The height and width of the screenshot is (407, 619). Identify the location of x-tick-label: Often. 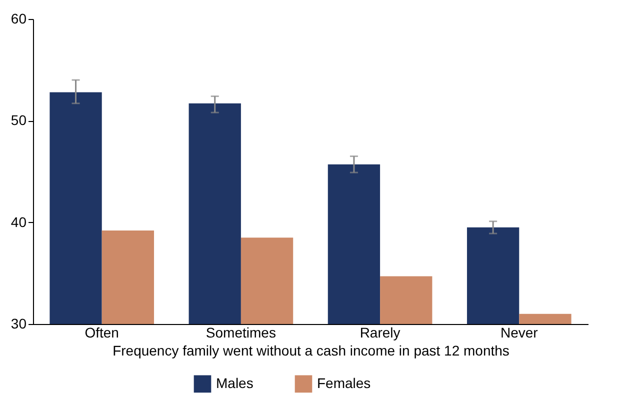
(101, 332).